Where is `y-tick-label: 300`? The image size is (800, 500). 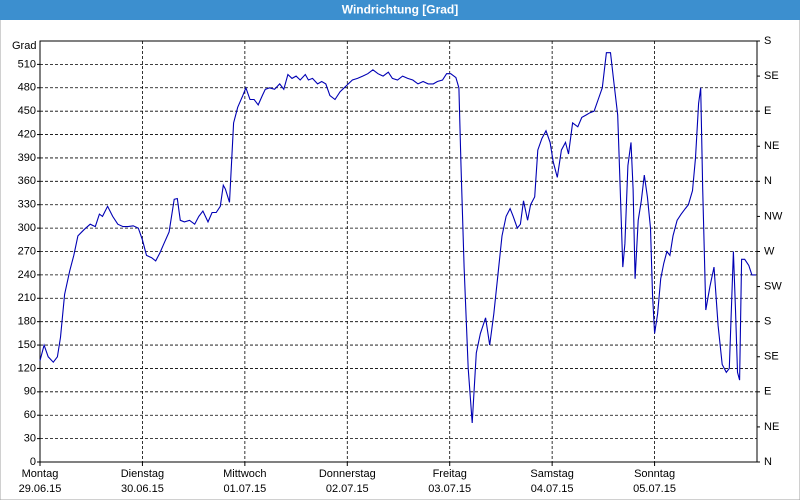 y-tick-label: 300 is located at coordinates (27, 228).